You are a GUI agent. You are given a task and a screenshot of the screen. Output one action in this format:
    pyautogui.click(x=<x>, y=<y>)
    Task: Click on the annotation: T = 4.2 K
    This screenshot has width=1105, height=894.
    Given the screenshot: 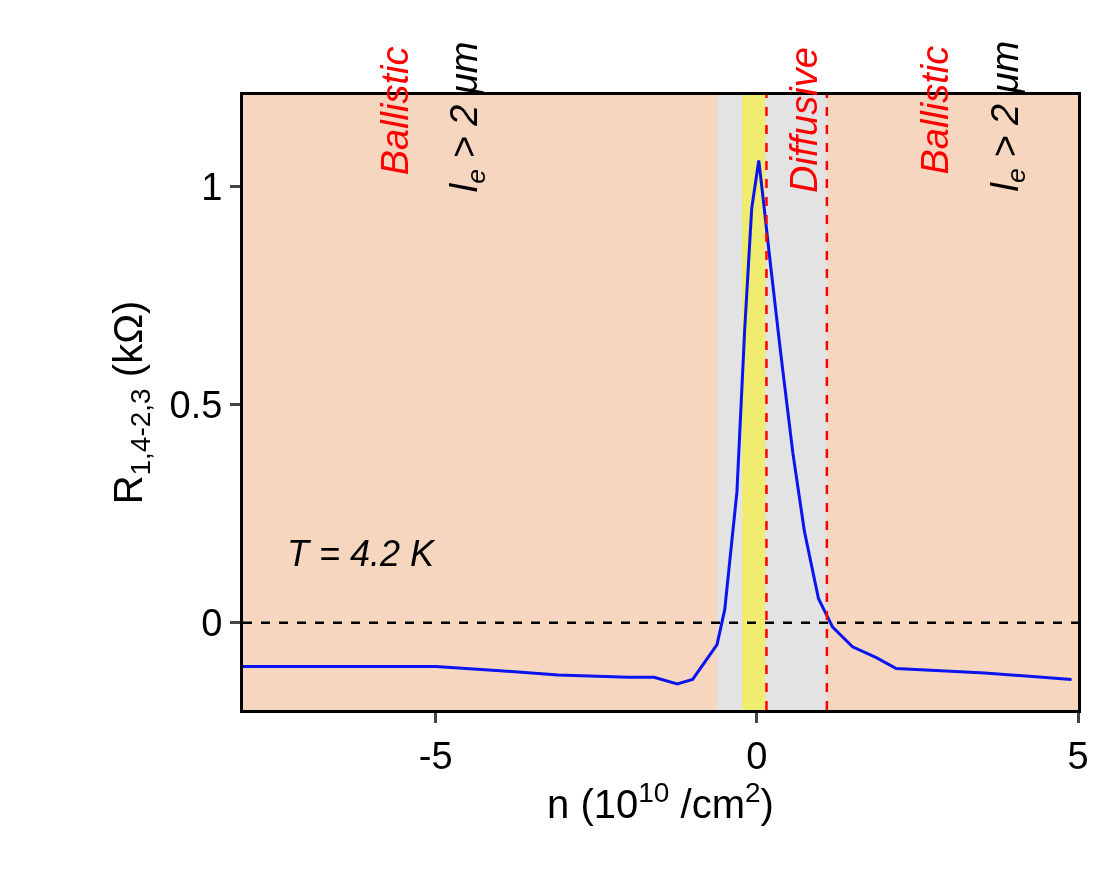 What is the action you would take?
    pyautogui.click(x=362, y=553)
    